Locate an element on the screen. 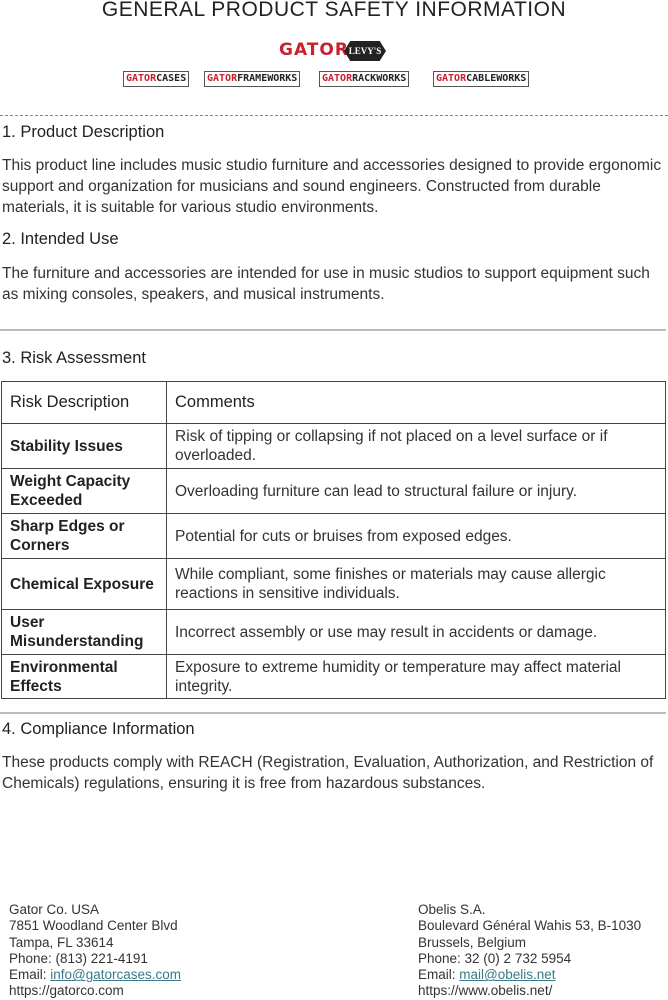 The image size is (668, 1000). phone: Phone: (813) 221-4191 is located at coordinates (78, 958).